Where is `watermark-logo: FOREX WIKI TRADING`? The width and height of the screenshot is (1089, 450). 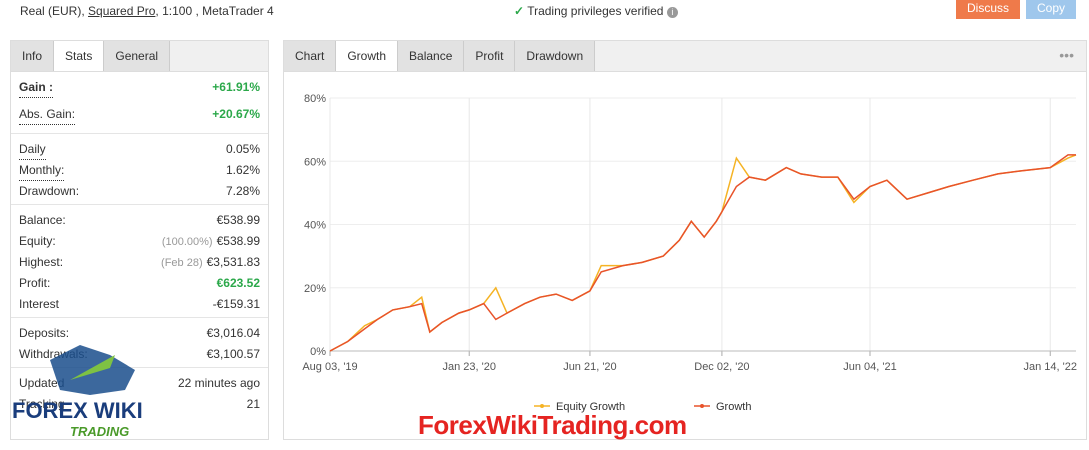 watermark-logo: FOREX WIKI TRADING is located at coordinates (85, 390).